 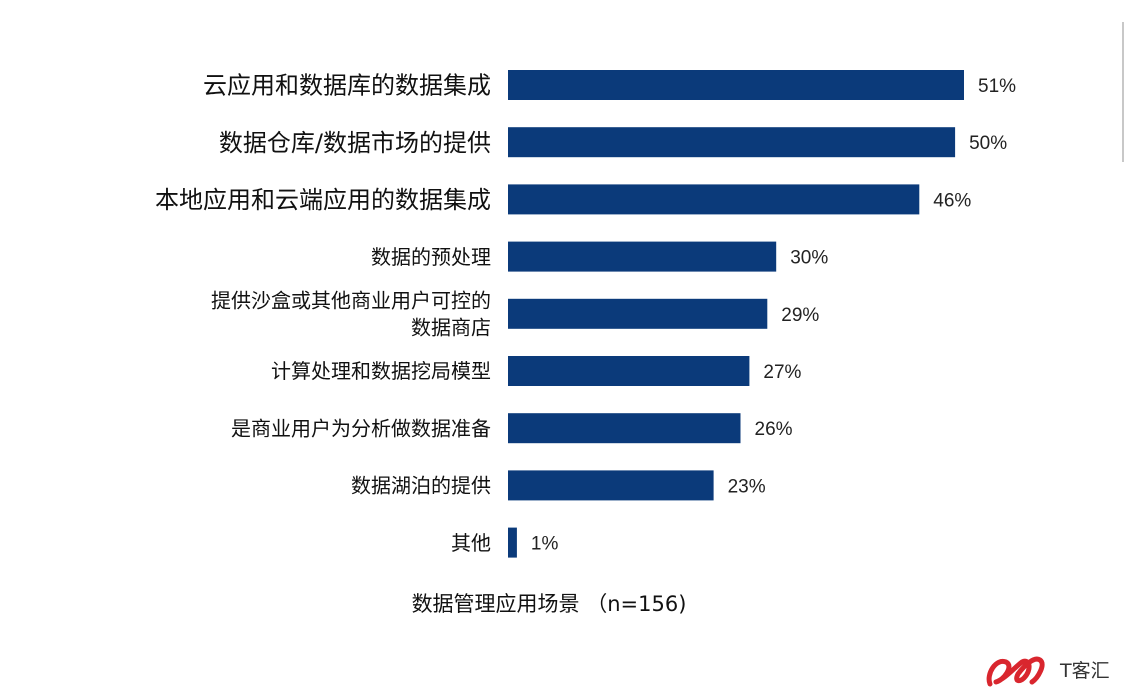 What do you see at coordinates (1123, 92) in the screenshot?
I see `divider` at bounding box center [1123, 92].